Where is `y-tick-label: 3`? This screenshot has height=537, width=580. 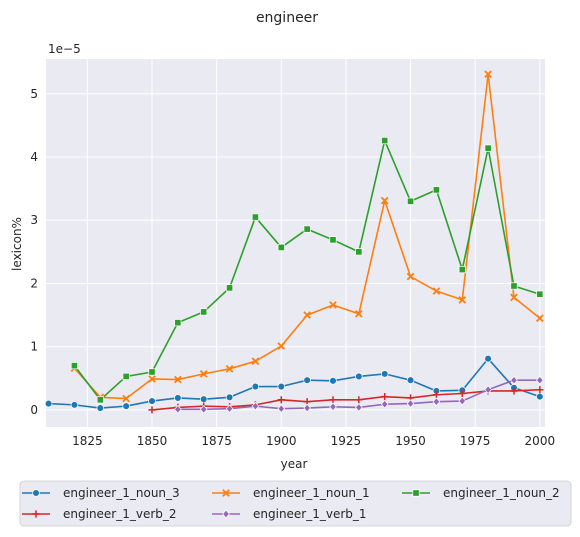
y-tick-label: 3 is located at coordinates (34, 220).